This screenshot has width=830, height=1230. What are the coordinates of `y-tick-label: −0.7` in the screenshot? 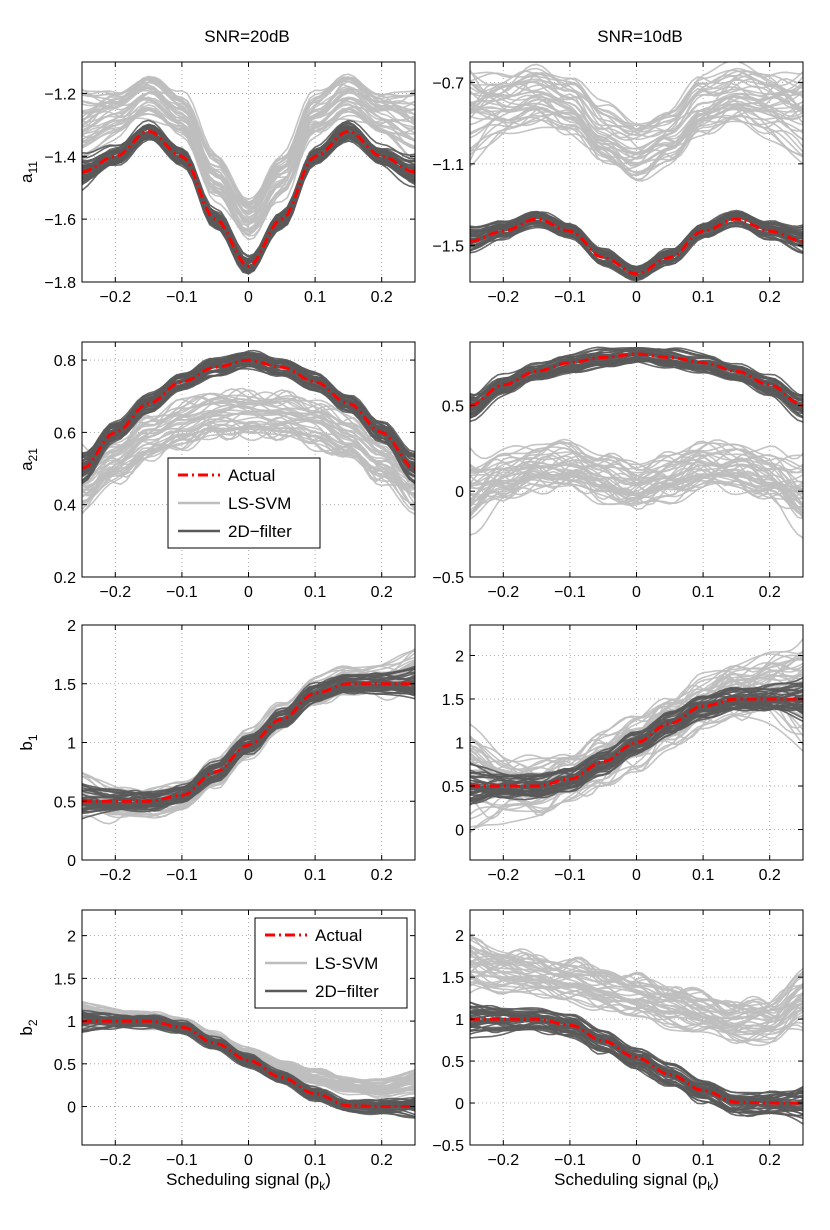 It's located at (448, 83).